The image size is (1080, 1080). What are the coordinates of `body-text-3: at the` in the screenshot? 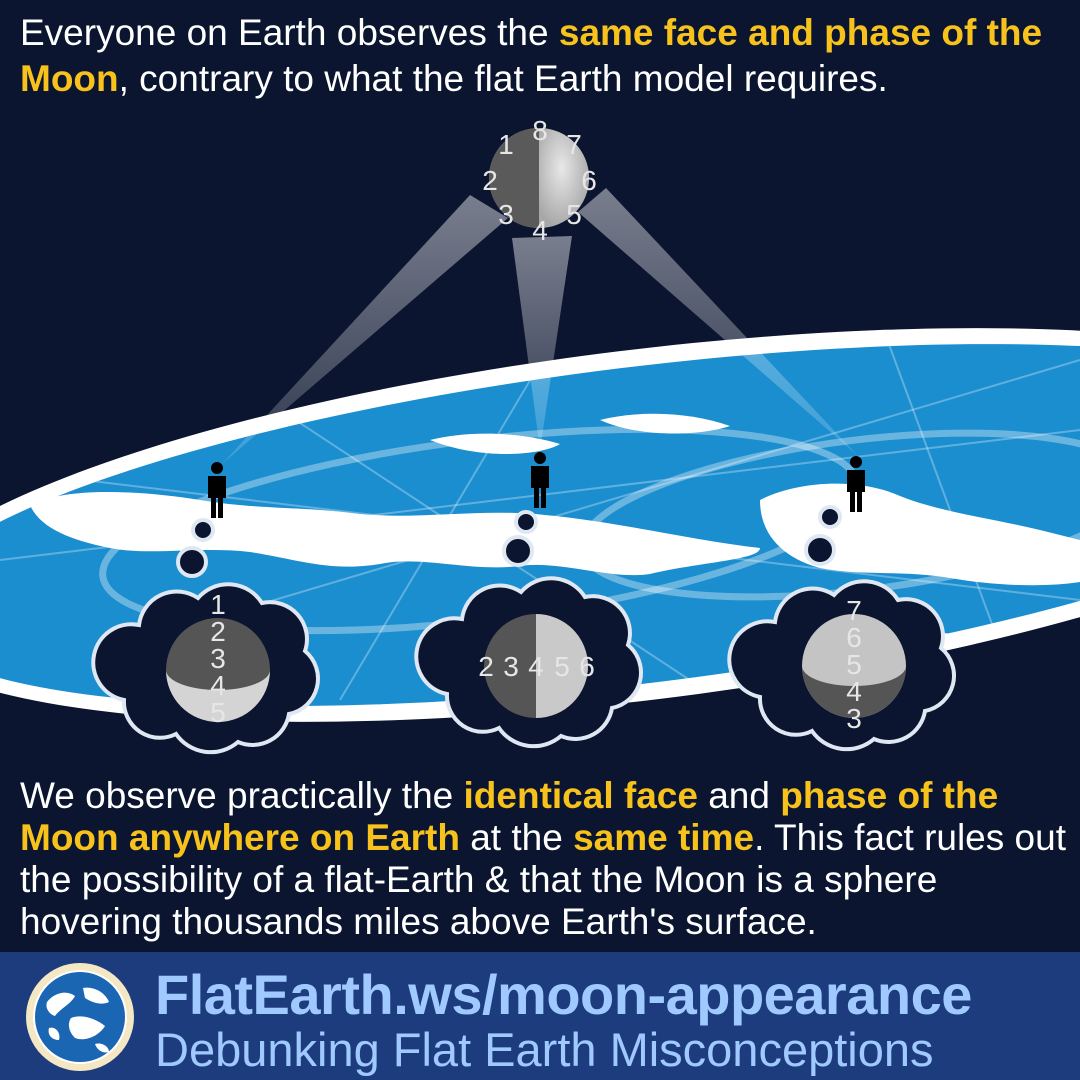 It's located at (516, 837).